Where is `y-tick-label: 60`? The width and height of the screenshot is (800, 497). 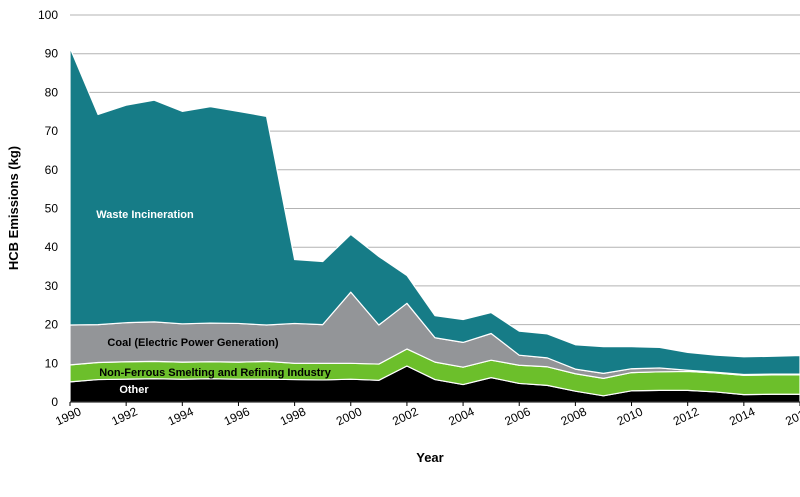 y-tick-label: 60 is located at coordinates (52, 170).